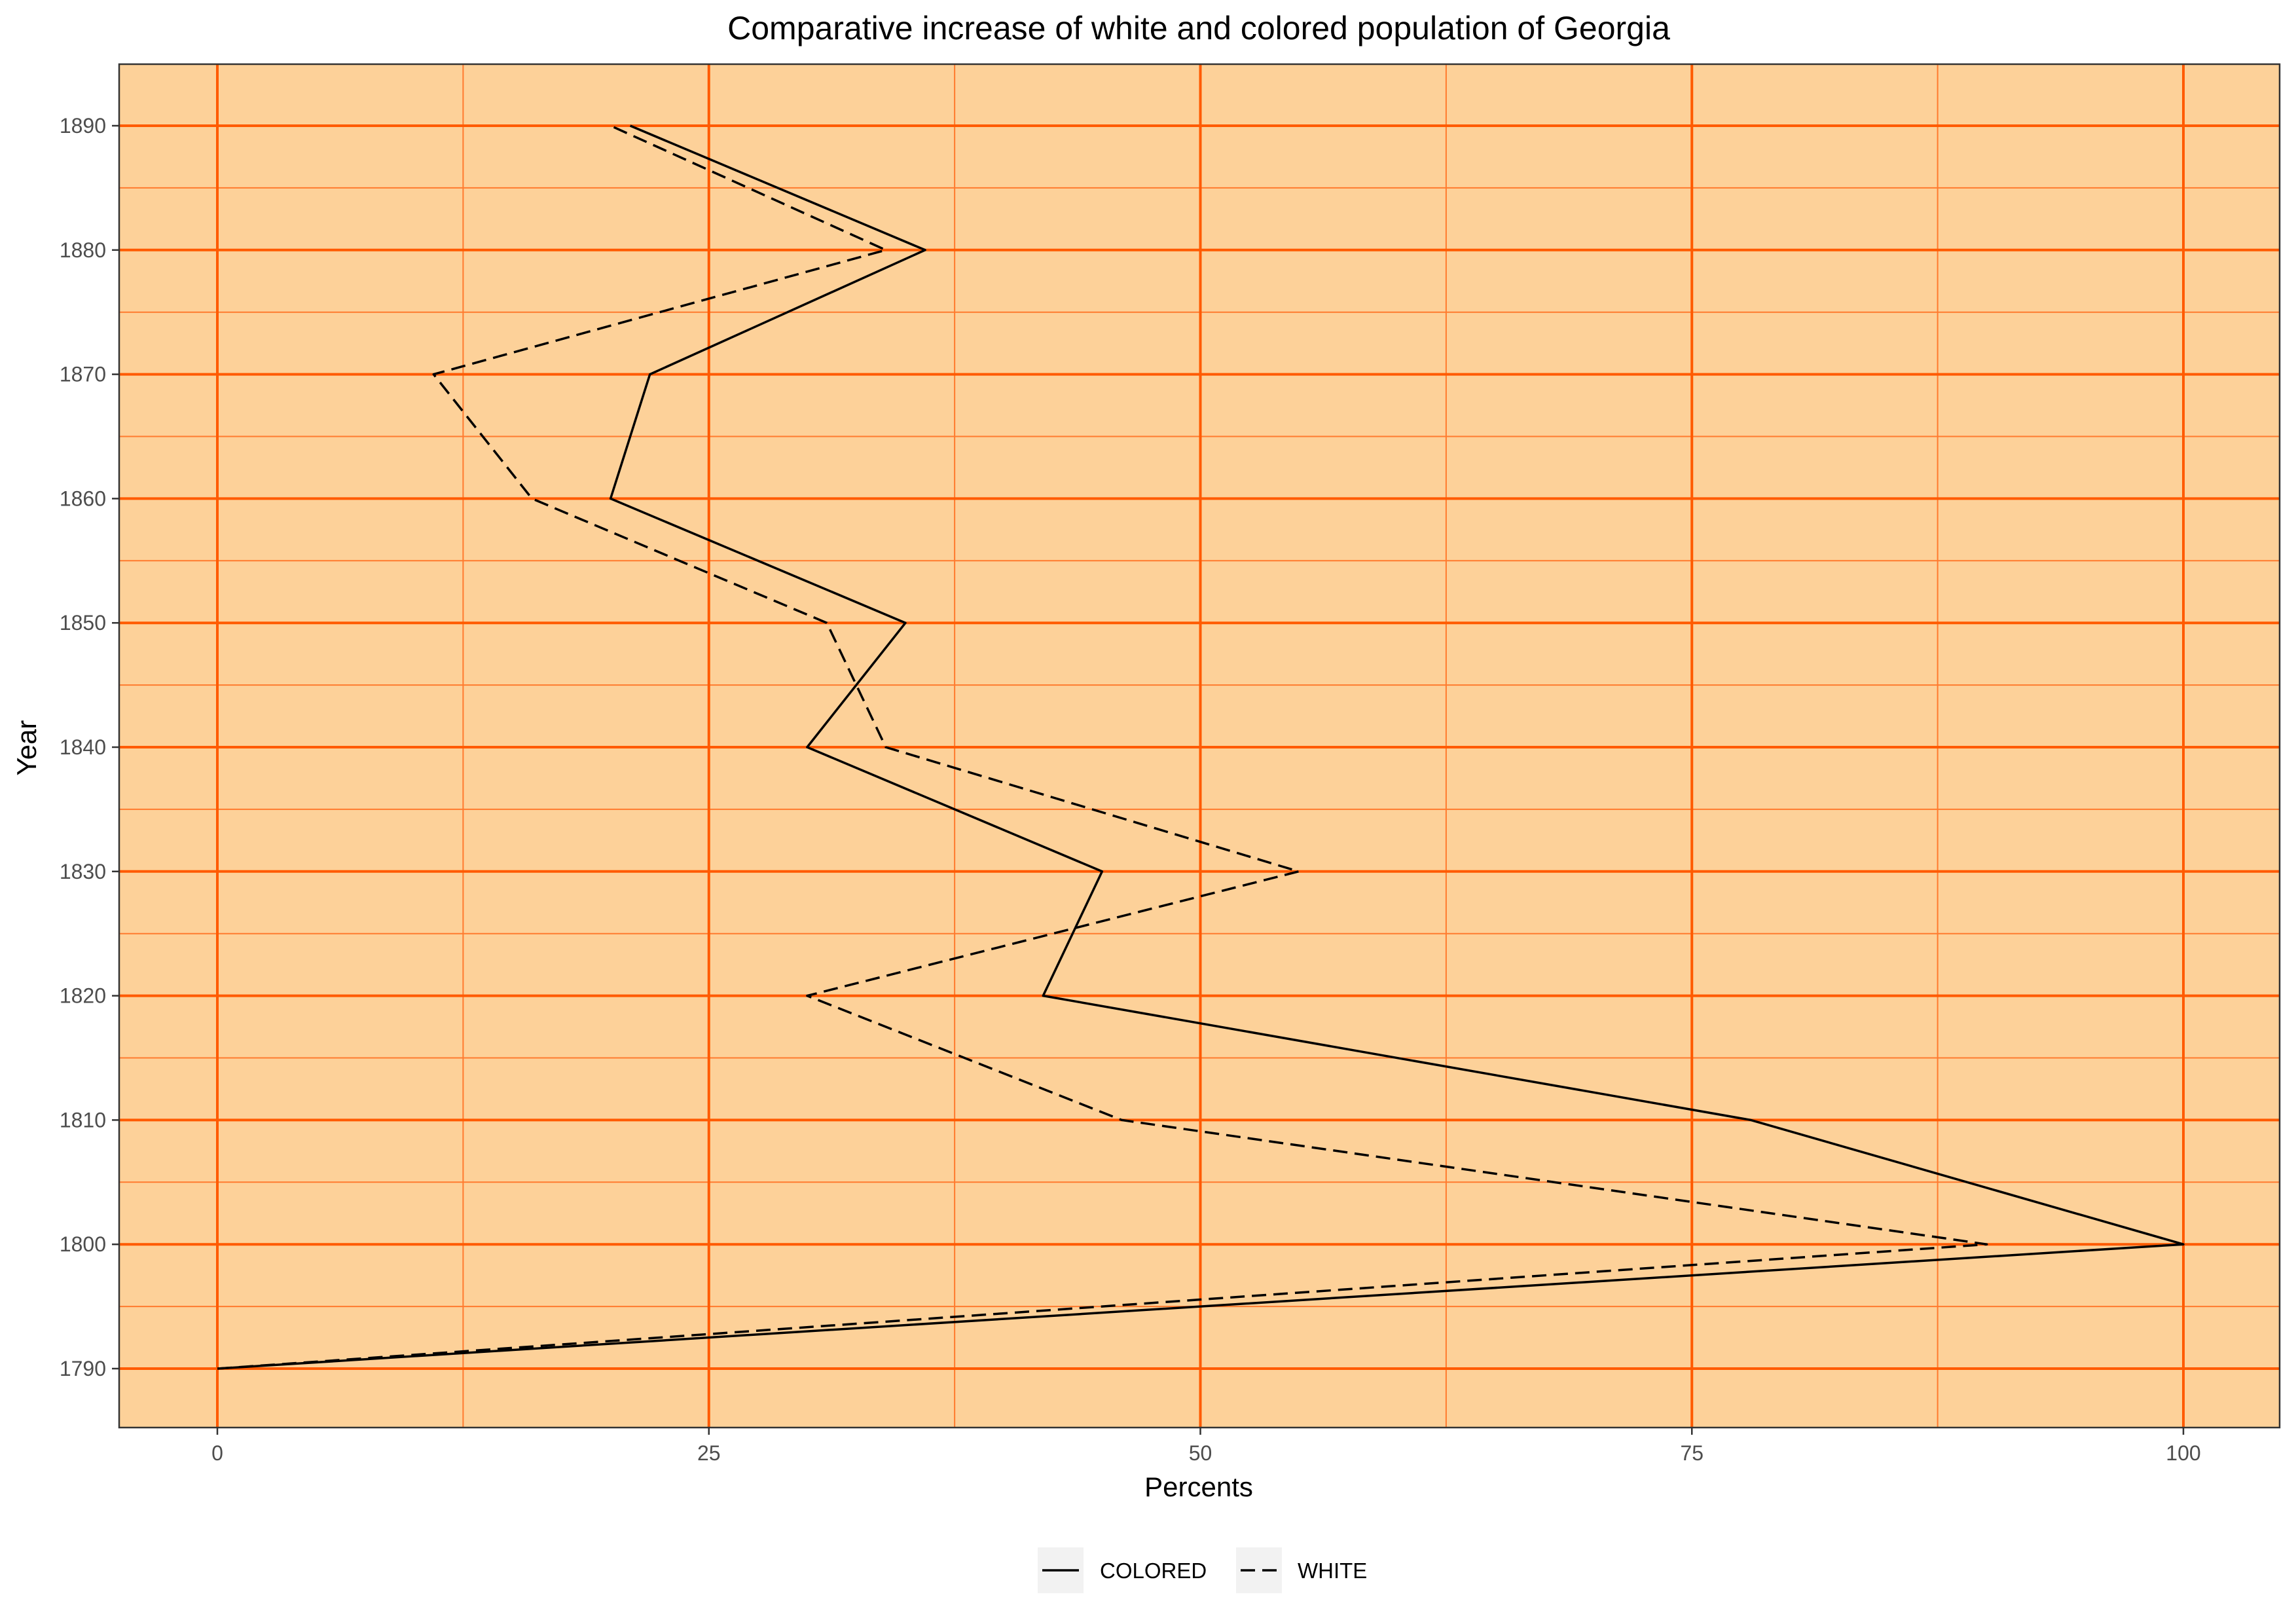  Describe the element at coordinates (83, 871) in the screenshot. I see `y-tick-label: 1830` at that location.